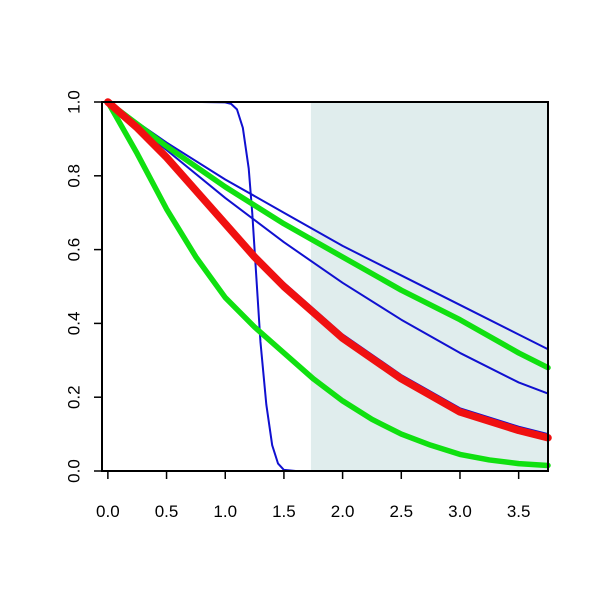 Image resolution: width=600 pixels, height=600 pixels. Describe the element at coordinates (460, 511) in the screenshot. I see `x-tick-label: 3.0` at that location.